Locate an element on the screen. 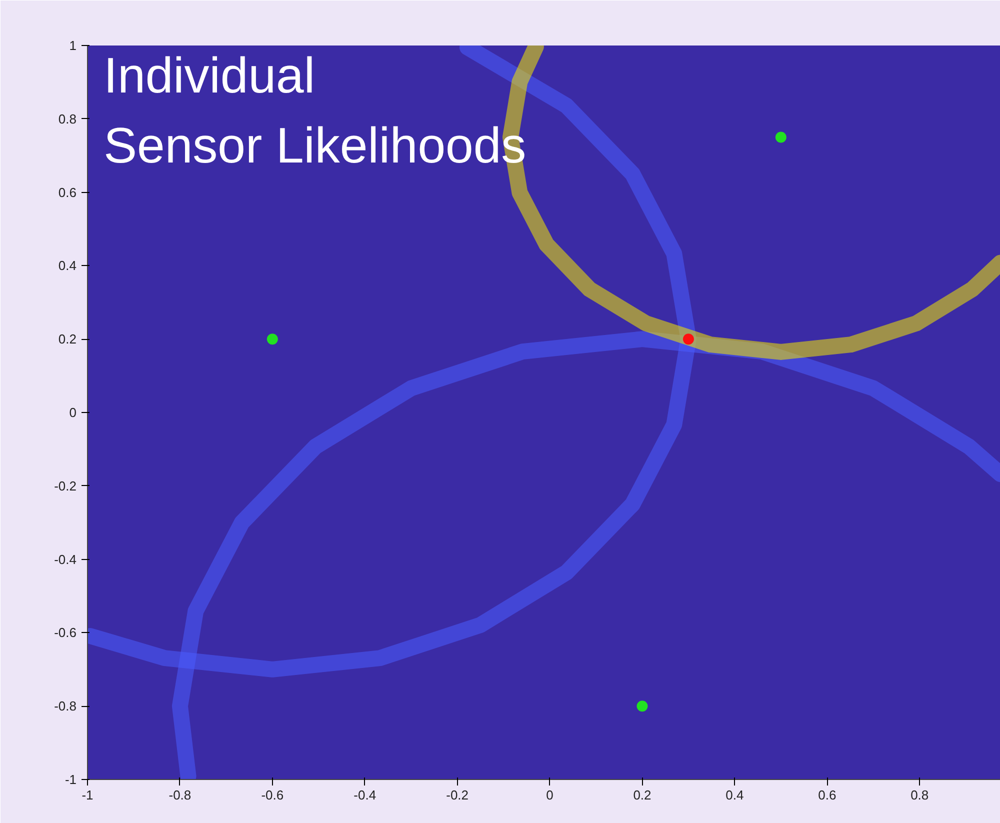  y-tick-label: 0.6 is located at coordinates (67, 192).